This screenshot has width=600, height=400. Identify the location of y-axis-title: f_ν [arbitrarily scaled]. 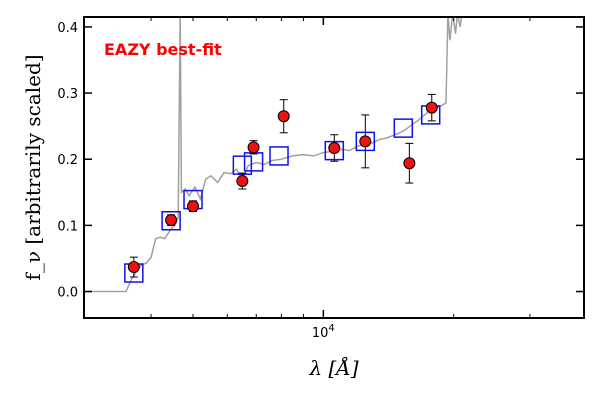
(33, 167).